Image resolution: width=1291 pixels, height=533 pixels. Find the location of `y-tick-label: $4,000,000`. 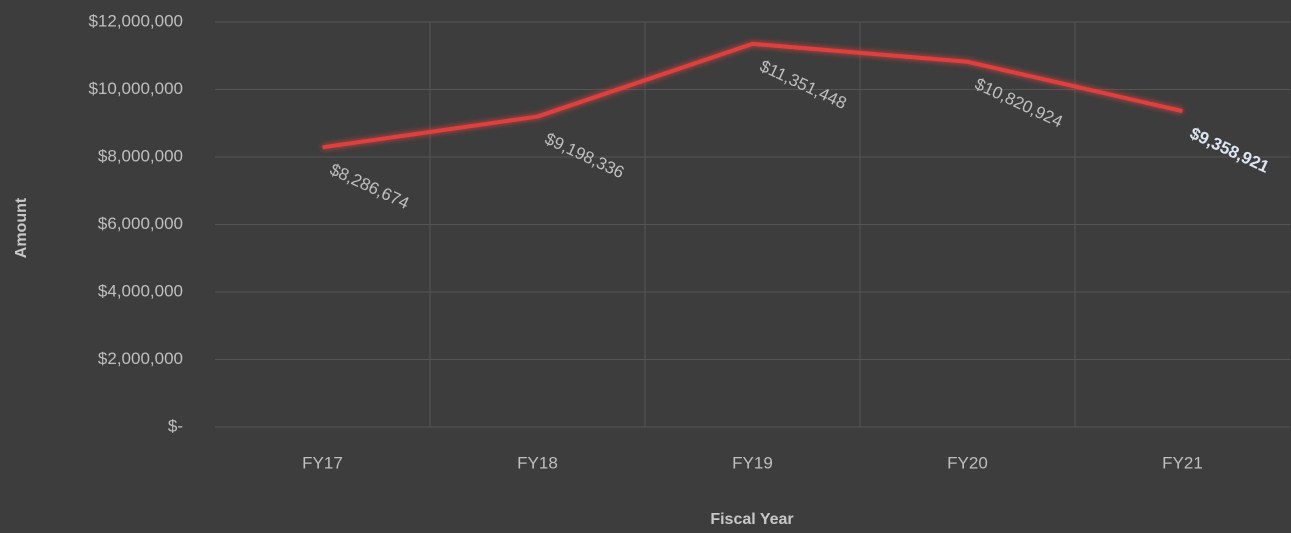

y-tick-label: $4,000,000 is located at coordinates (140, 290).